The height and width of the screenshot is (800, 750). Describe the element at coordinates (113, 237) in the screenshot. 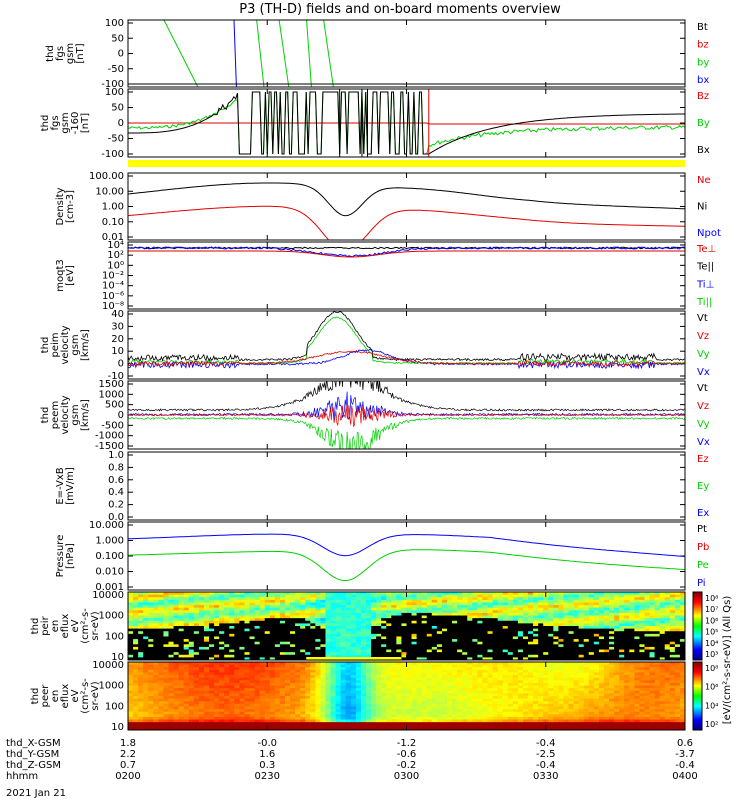

I see `y-tick-label: 0.01` at that location.